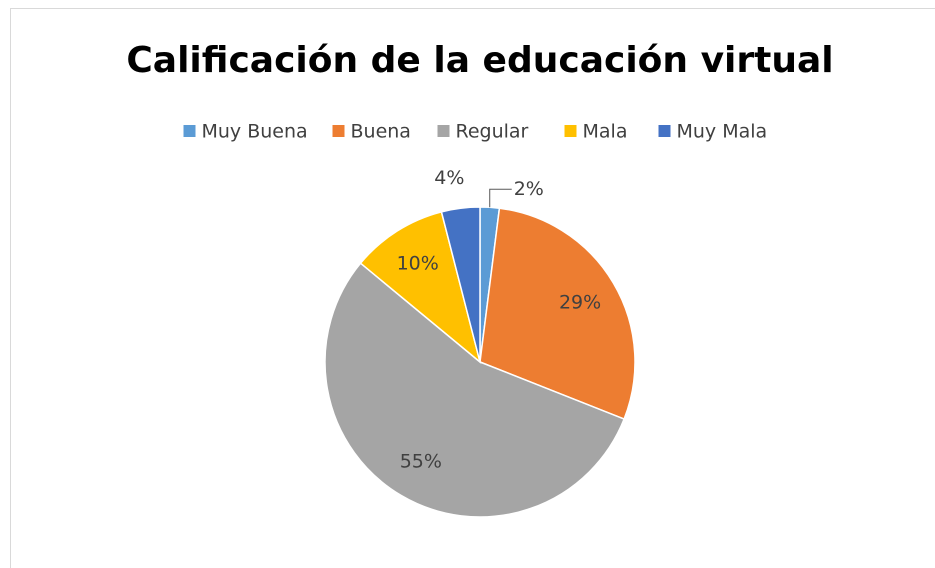 Image resolution: width=935 pixels, height=568 pixels. I want to click on data-label: 55%, so click(421, 462).